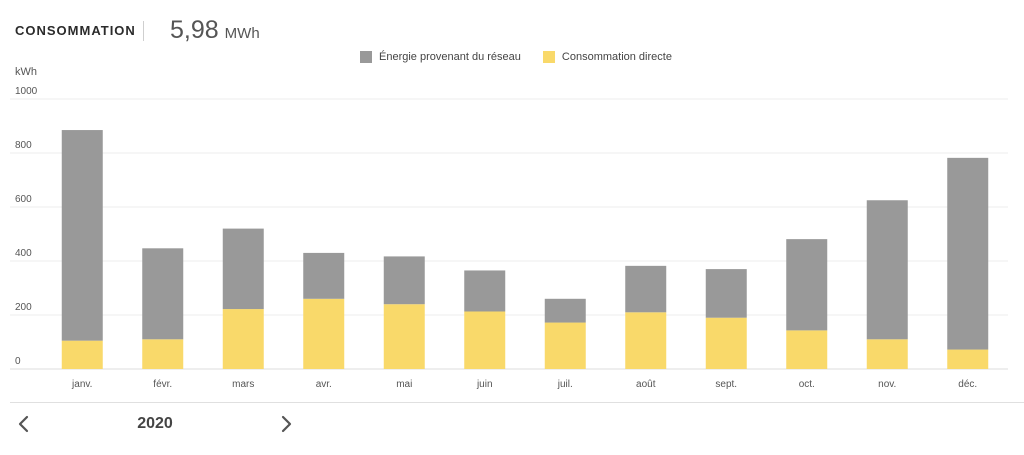 This screenshot has width=1024, height=455. What do you see at coordinates (23, 199) in the screenshot?
I see `y-tick-label-600: 600` at bounding box center [23, 199].